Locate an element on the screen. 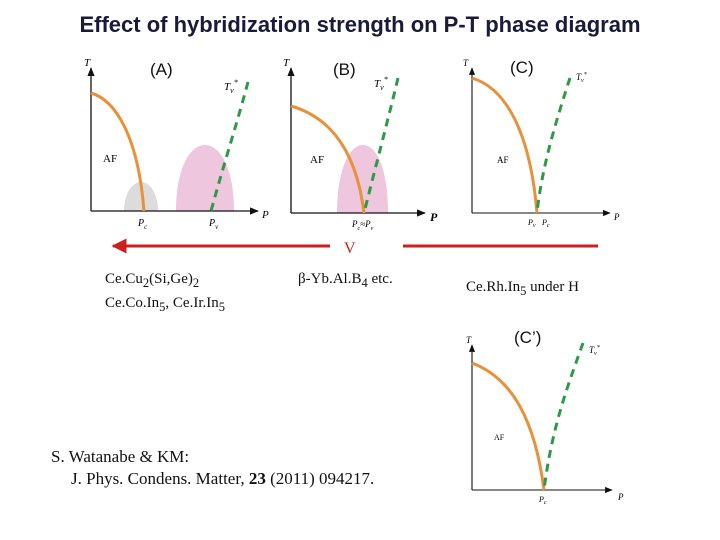 The image size is (720, 540). panel-a-pink-dome is located at coordinates (205, 178).